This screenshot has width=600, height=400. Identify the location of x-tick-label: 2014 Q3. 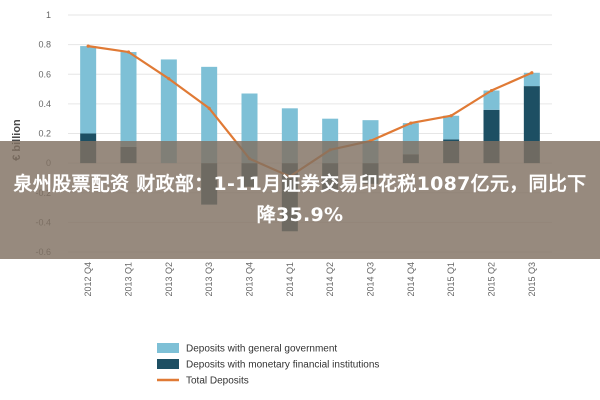
(371, 279).